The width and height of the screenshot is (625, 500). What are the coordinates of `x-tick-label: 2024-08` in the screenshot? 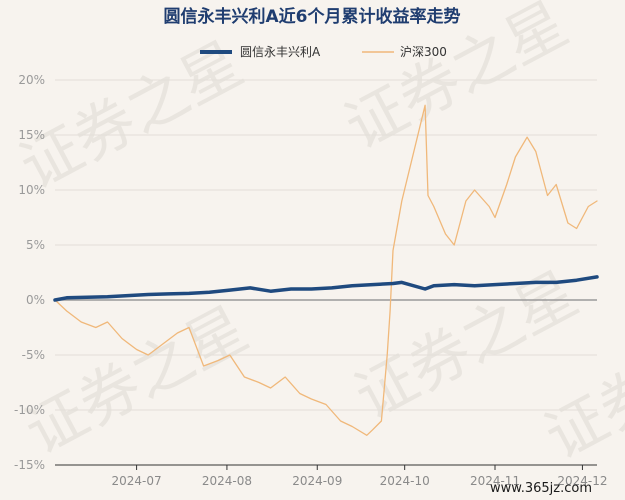 It's located at (227, 481).